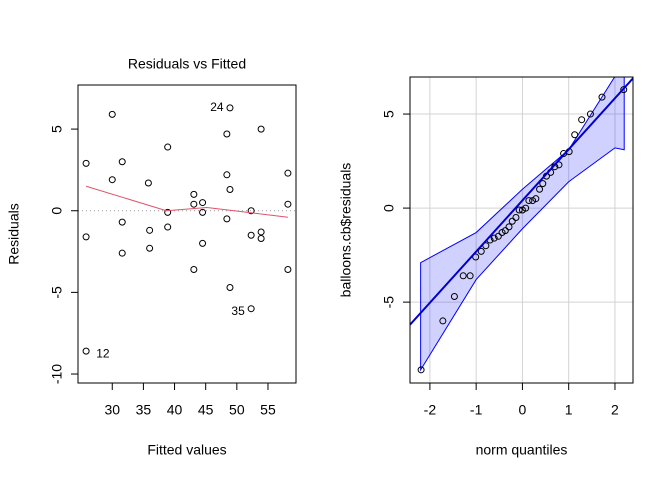 The image size is (672, 480). What do you see at coordinates (476, 410) in the screenshot?
I see `x-tick-label: -1` at bounding box center [476, 410].